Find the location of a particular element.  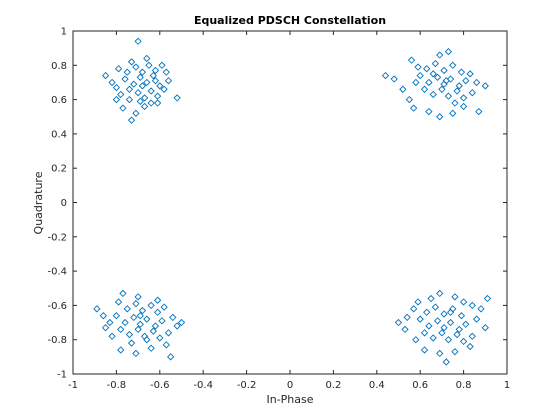

chart-title: Equalized PDSCH Constellation is located at coordinates (290, 20).